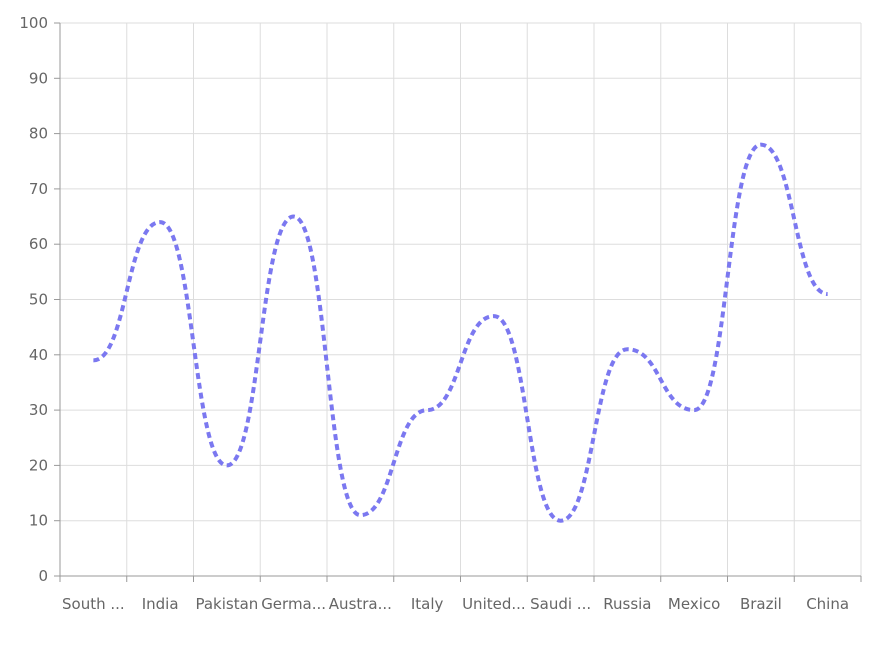 The height and width of the screenshot is (651, 877). Describe the element at coordinates (427, 604) in the screenshot. I see `x-tick-label: Italy` at that location.